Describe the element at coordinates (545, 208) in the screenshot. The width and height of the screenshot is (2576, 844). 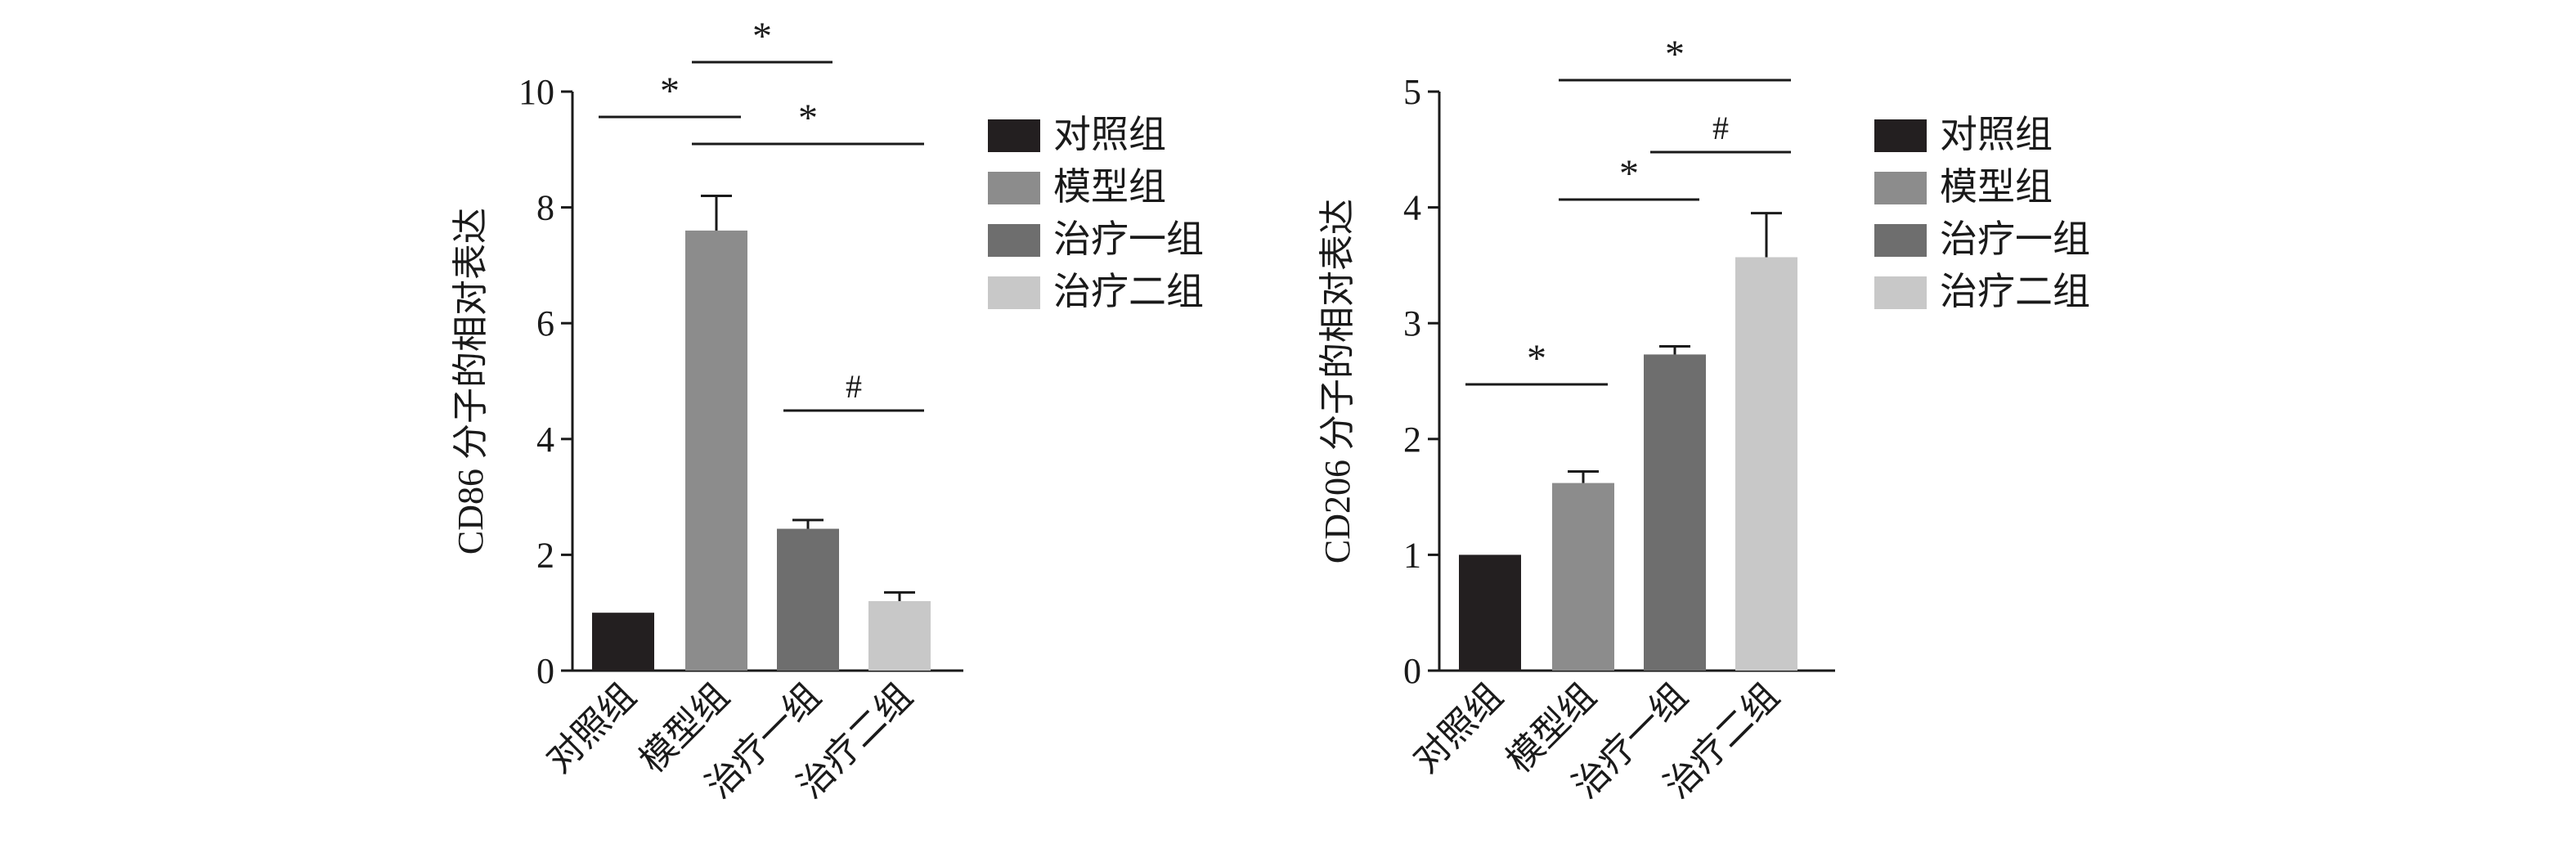
I see `y-tick-label: 8` at that location.